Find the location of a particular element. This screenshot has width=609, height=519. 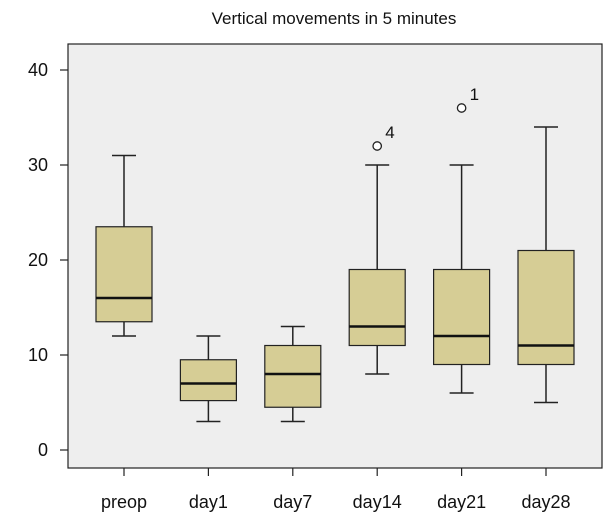

x-tick-label: day28 is located at coordinates (545, 502).